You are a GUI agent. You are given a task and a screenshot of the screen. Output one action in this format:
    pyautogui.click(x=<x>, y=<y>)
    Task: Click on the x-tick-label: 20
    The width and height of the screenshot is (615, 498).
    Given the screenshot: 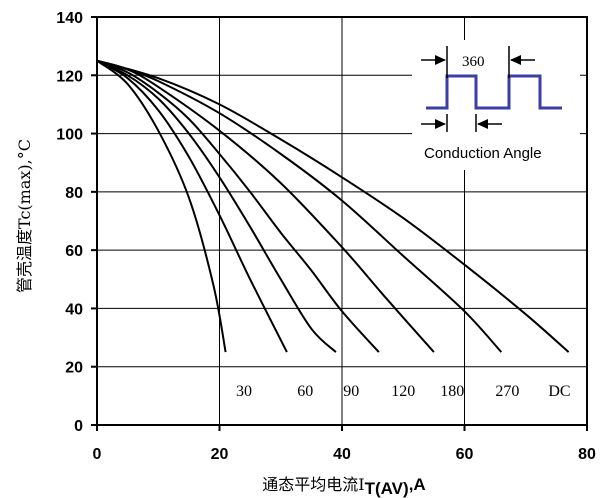 What is the action you would take?
    pyautogui.click(x=220, y=454)
    